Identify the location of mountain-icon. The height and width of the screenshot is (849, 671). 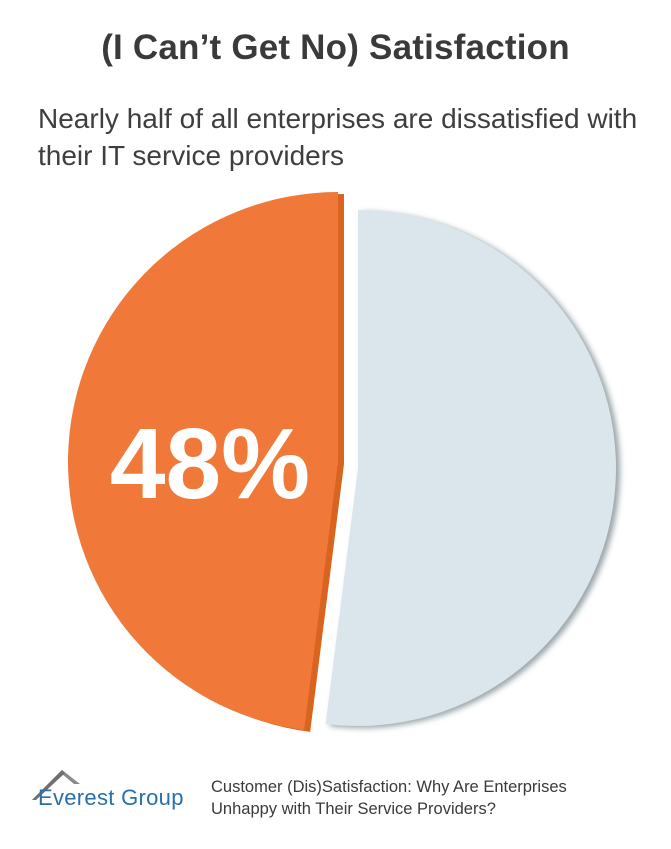
(56, 785).